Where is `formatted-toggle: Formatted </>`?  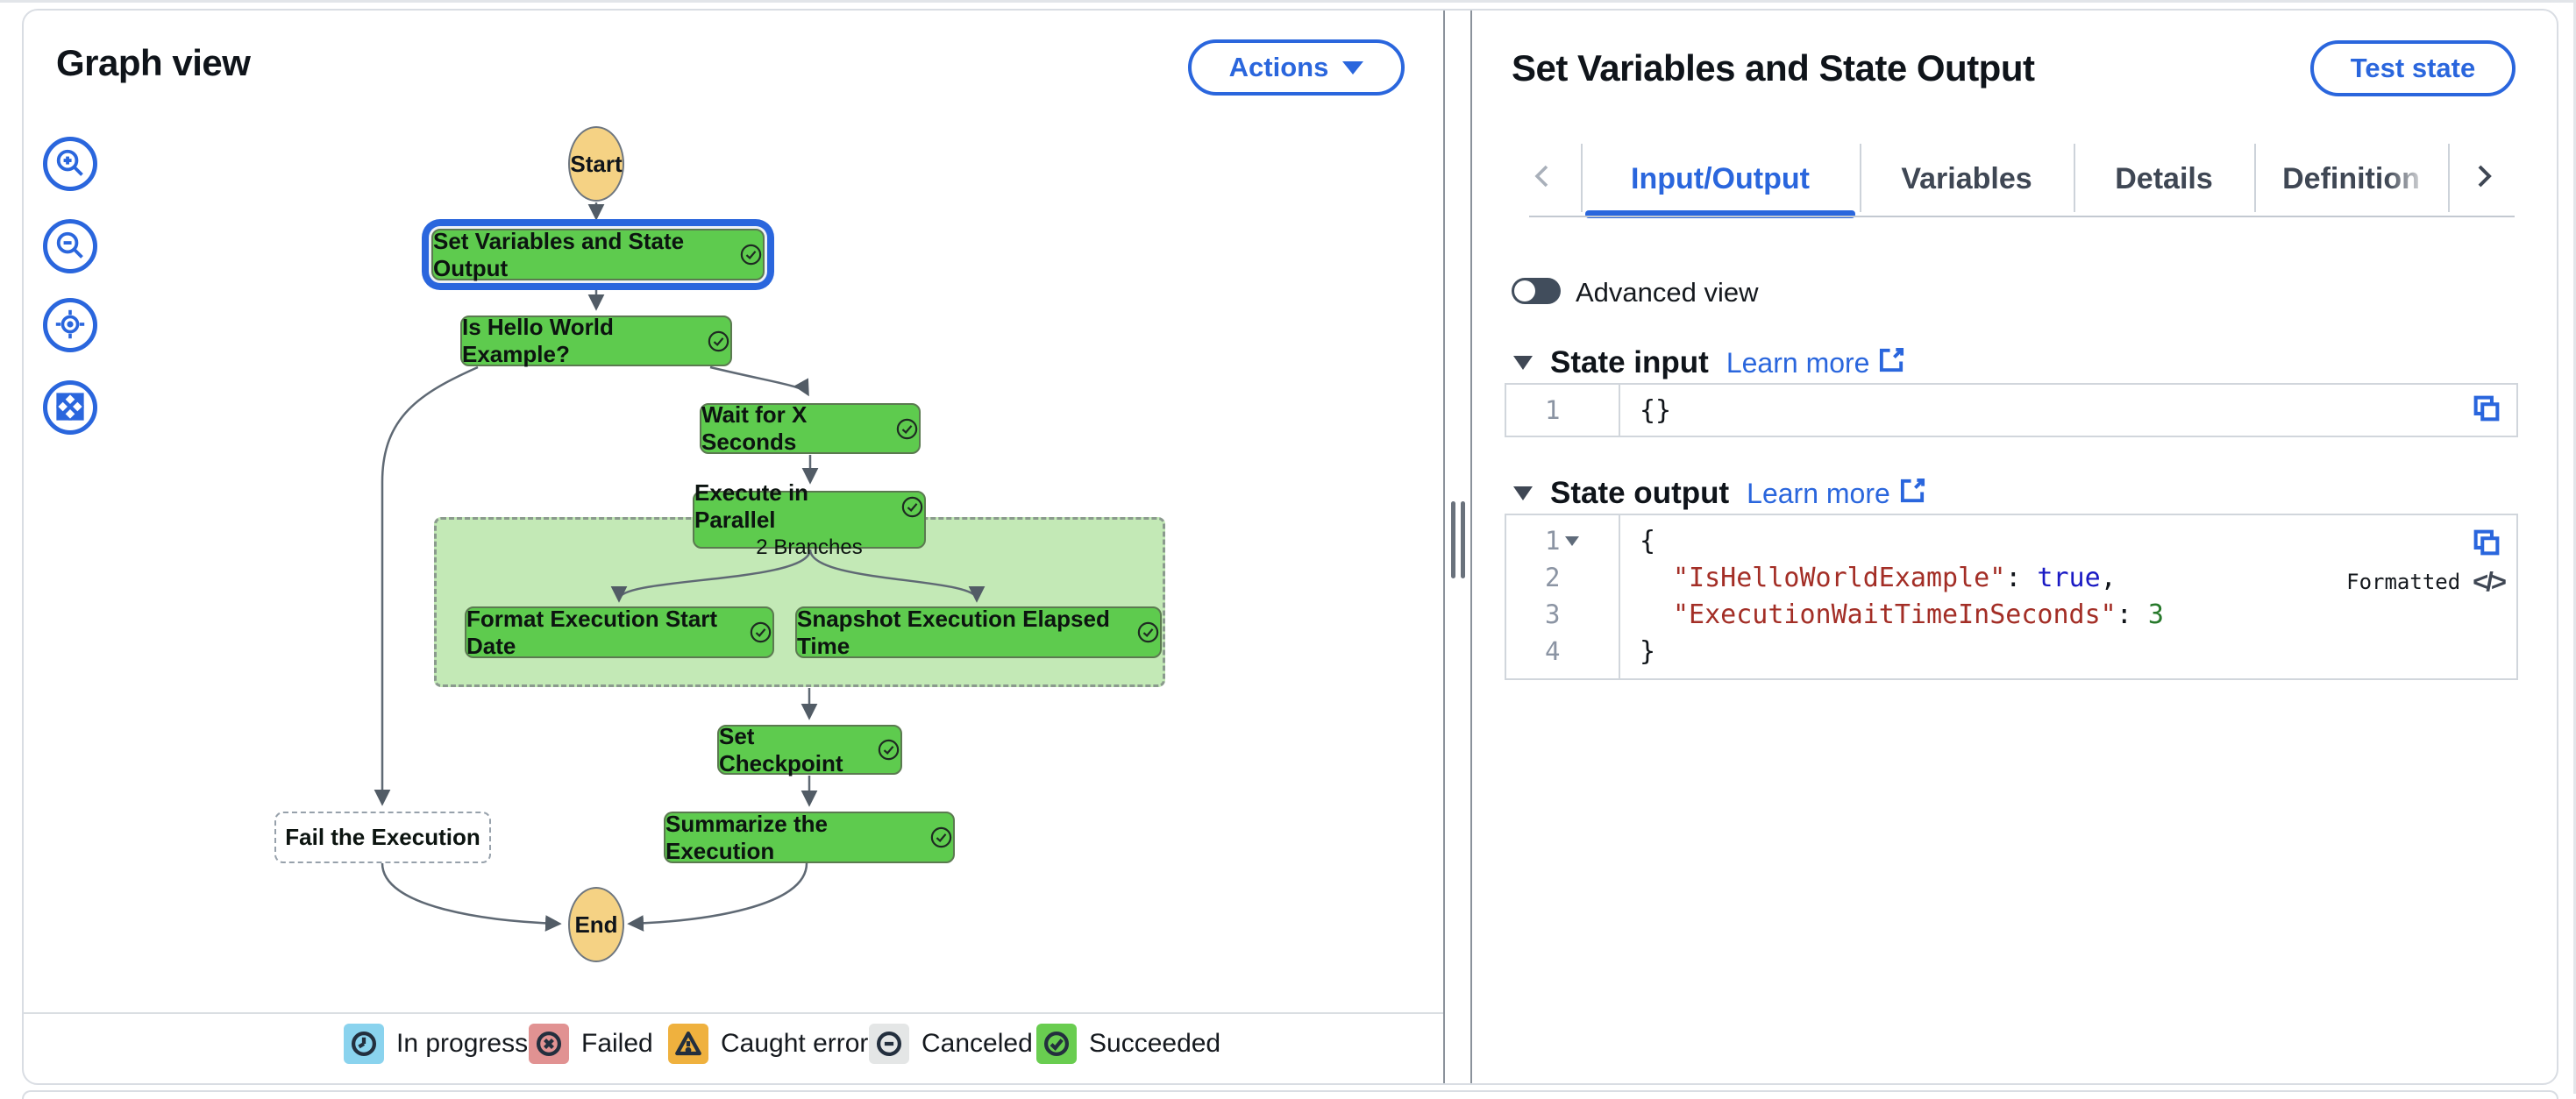 formatted-toggle: Formatted </> is located at coordinates (2426, 582).